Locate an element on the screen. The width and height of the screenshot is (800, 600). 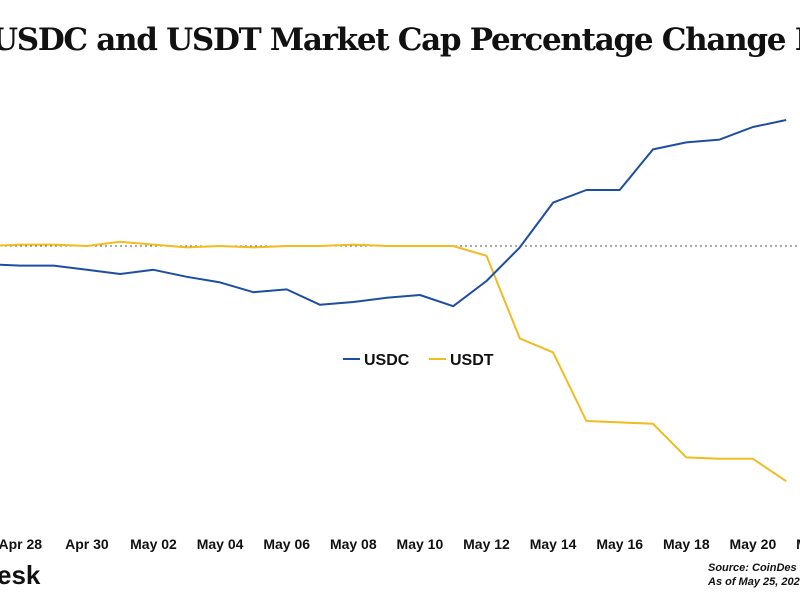
legend-label-usdt: USDT is located at coordinates (472, 360).